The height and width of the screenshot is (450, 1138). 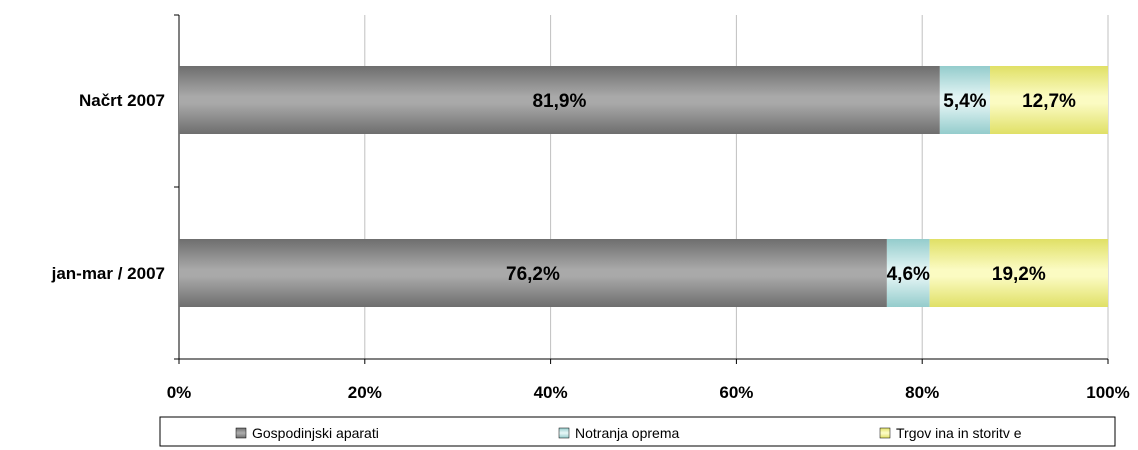 What do you see at coordinates (179, 392) in the screenshot?
I see `x-tick-label: 0%` at bounding box center [179, 392].